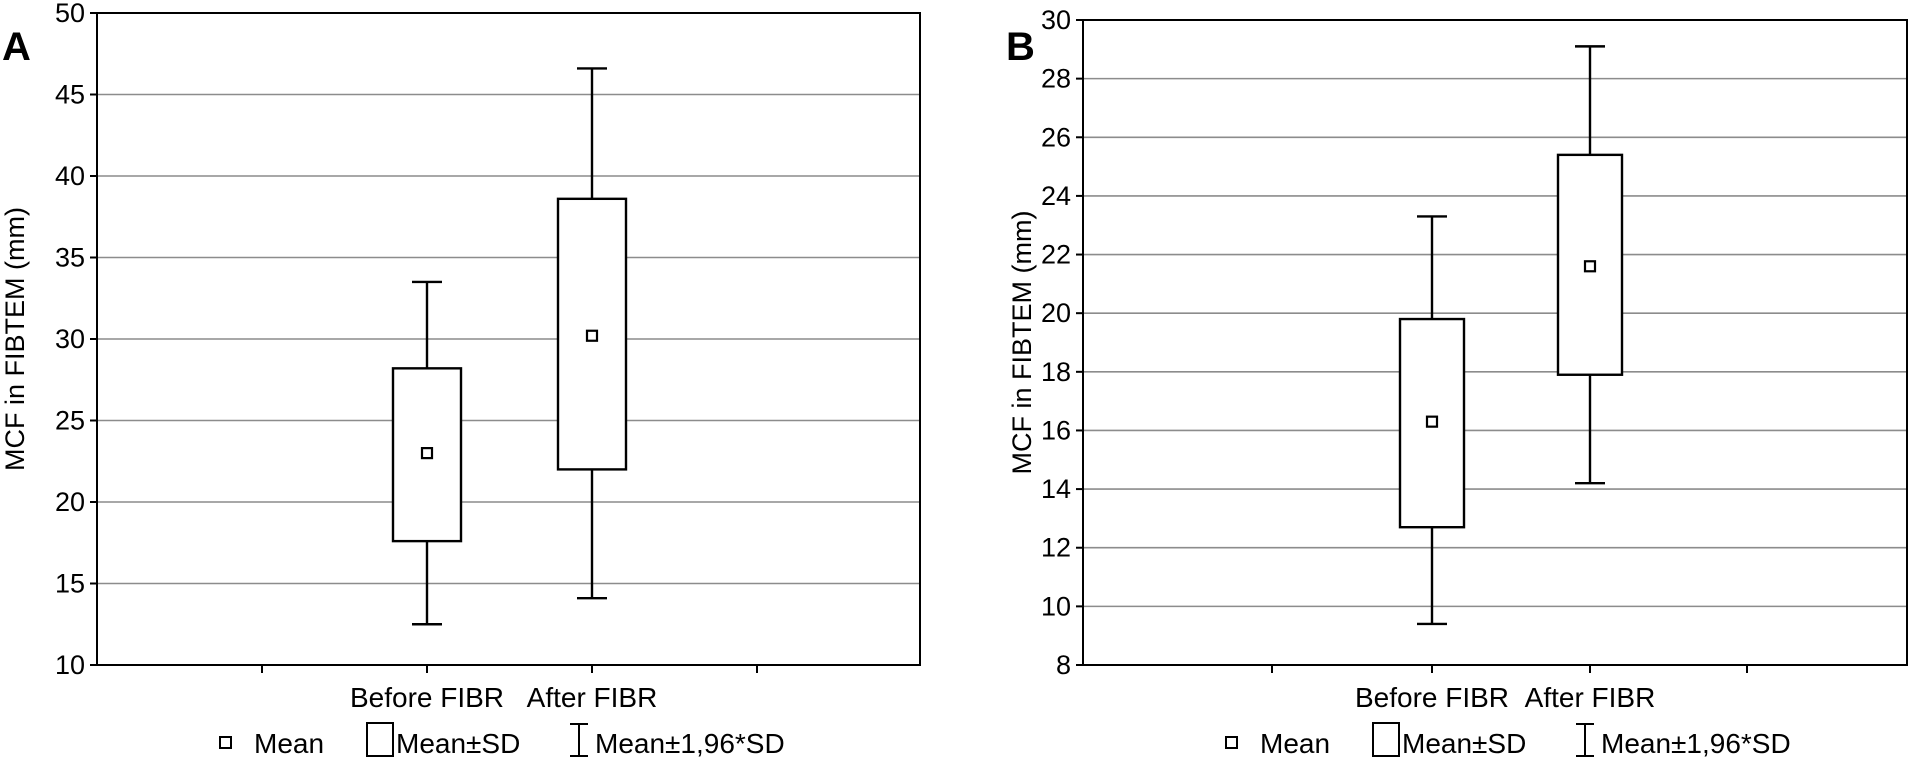 The width and height of the screenshot is (1910, 771). What do you see at coordinates (70, 14) in the screenshot?
I see `y-tick-label: 50` at bounding box center [70, 14].